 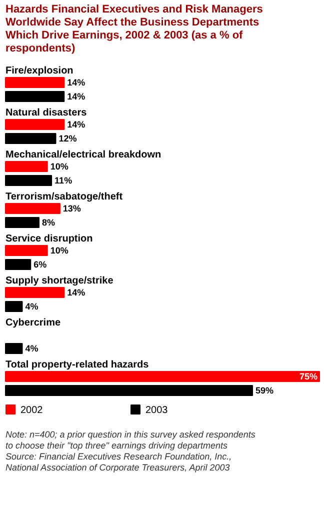 What do you see at coordinates (67, 139) in the screenshot?
I see `data-label: 12%` at bounding box center [67, 139].